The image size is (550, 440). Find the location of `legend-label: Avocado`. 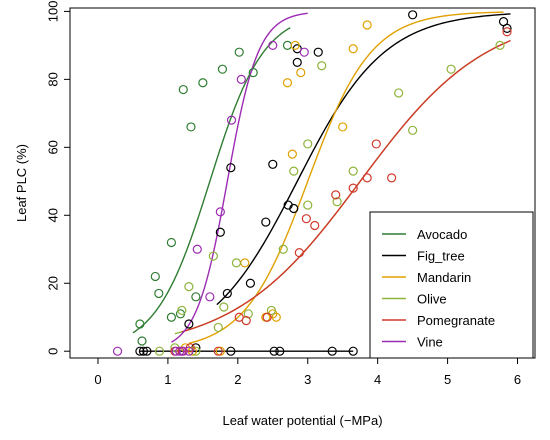

legend-label: Avocado is located at coordinates (442, 234).